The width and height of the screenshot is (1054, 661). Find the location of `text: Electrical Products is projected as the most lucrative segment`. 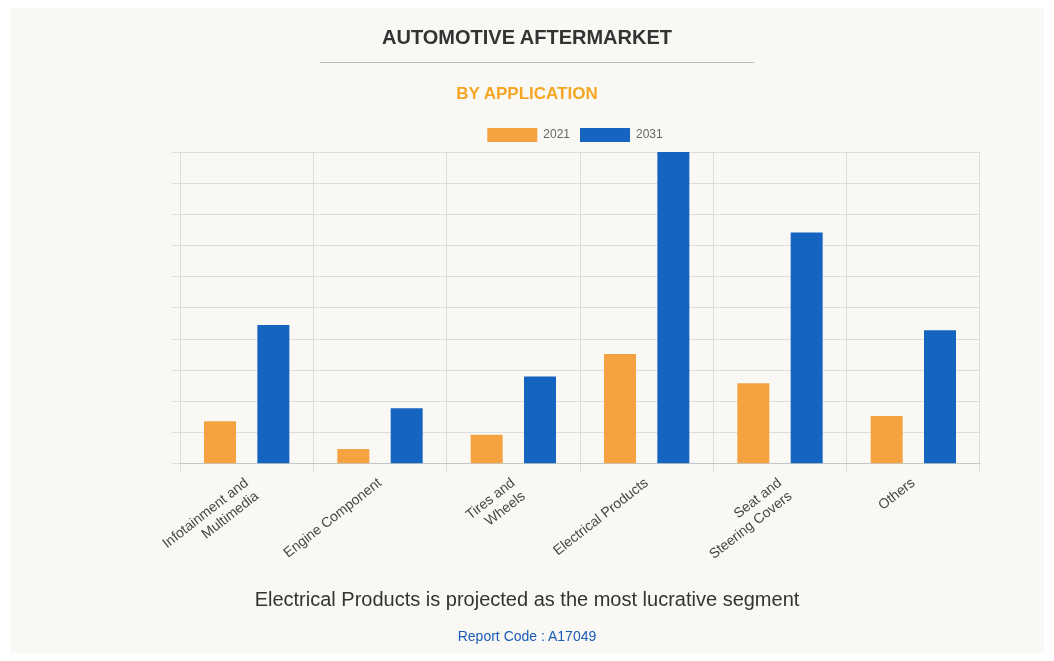

text: Electrical Products is projected as the most lucrative segment is located at coordinates (527, 599).